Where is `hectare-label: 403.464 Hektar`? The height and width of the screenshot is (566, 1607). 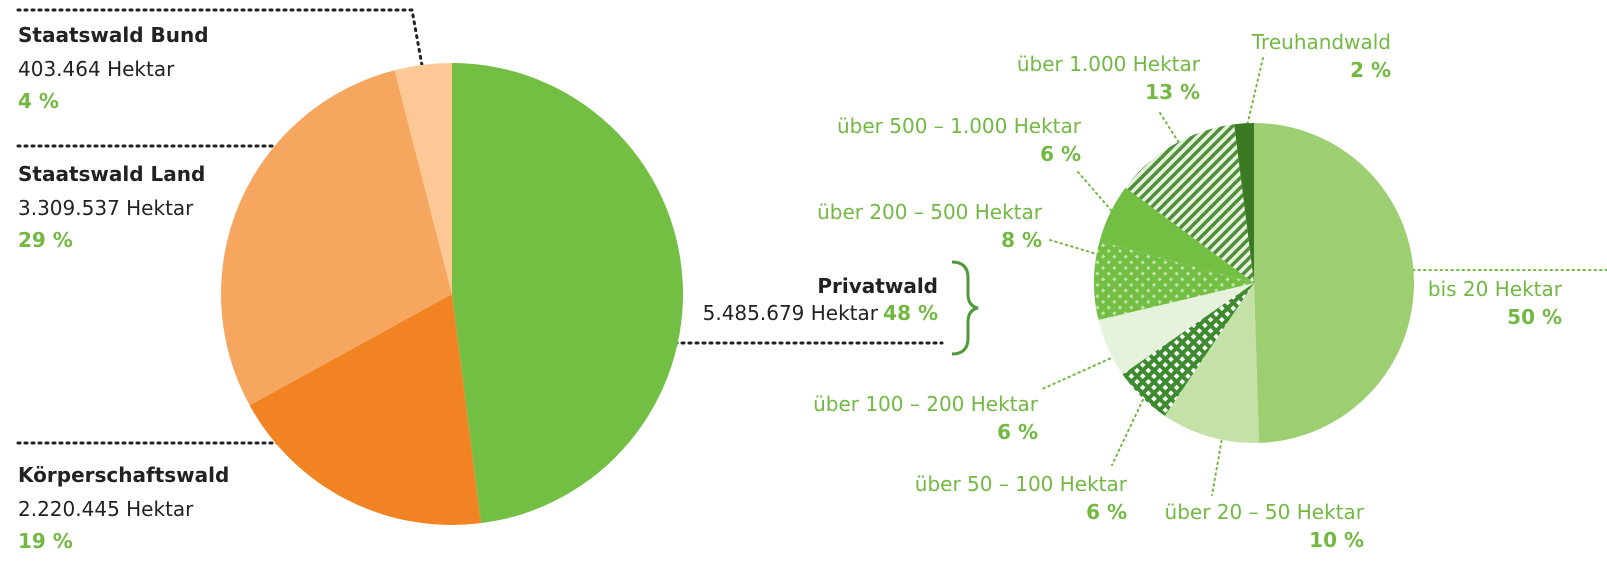 hectare-label: 403.464 Hektar is located at coordinates (96, 69).